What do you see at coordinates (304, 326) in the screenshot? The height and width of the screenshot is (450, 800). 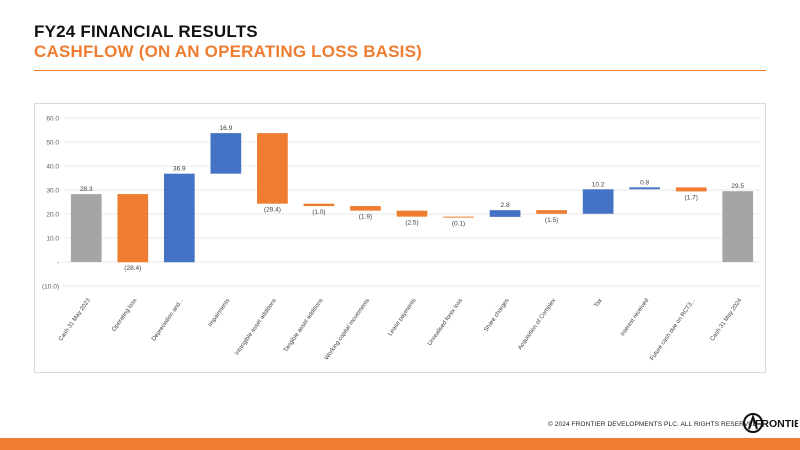 I see `category-label: Tangible asset additions` at bounding box center [304, 326].